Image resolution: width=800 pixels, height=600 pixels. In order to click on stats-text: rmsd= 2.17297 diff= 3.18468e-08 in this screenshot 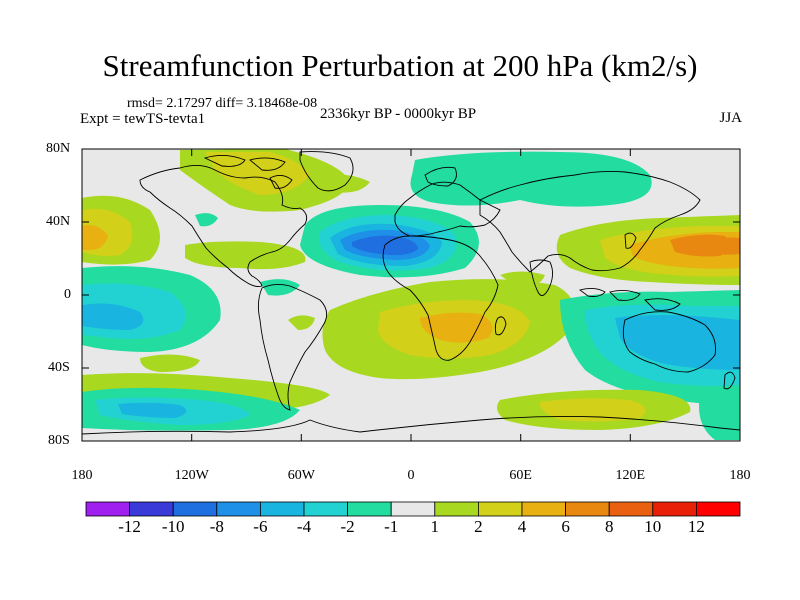, I will do `click(222, 103)`.